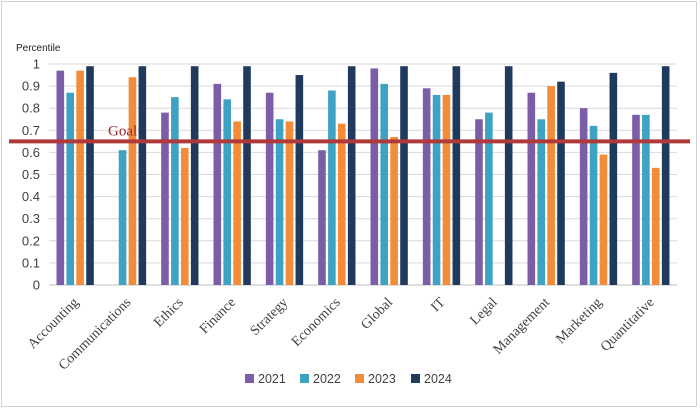 Image resolution: width=700 pixels, height=410 pixels. What do you see at coordinates (31, 240) in the screenshot?
I see `y-tick-label: 0.2` at bounding box center [31, 240].